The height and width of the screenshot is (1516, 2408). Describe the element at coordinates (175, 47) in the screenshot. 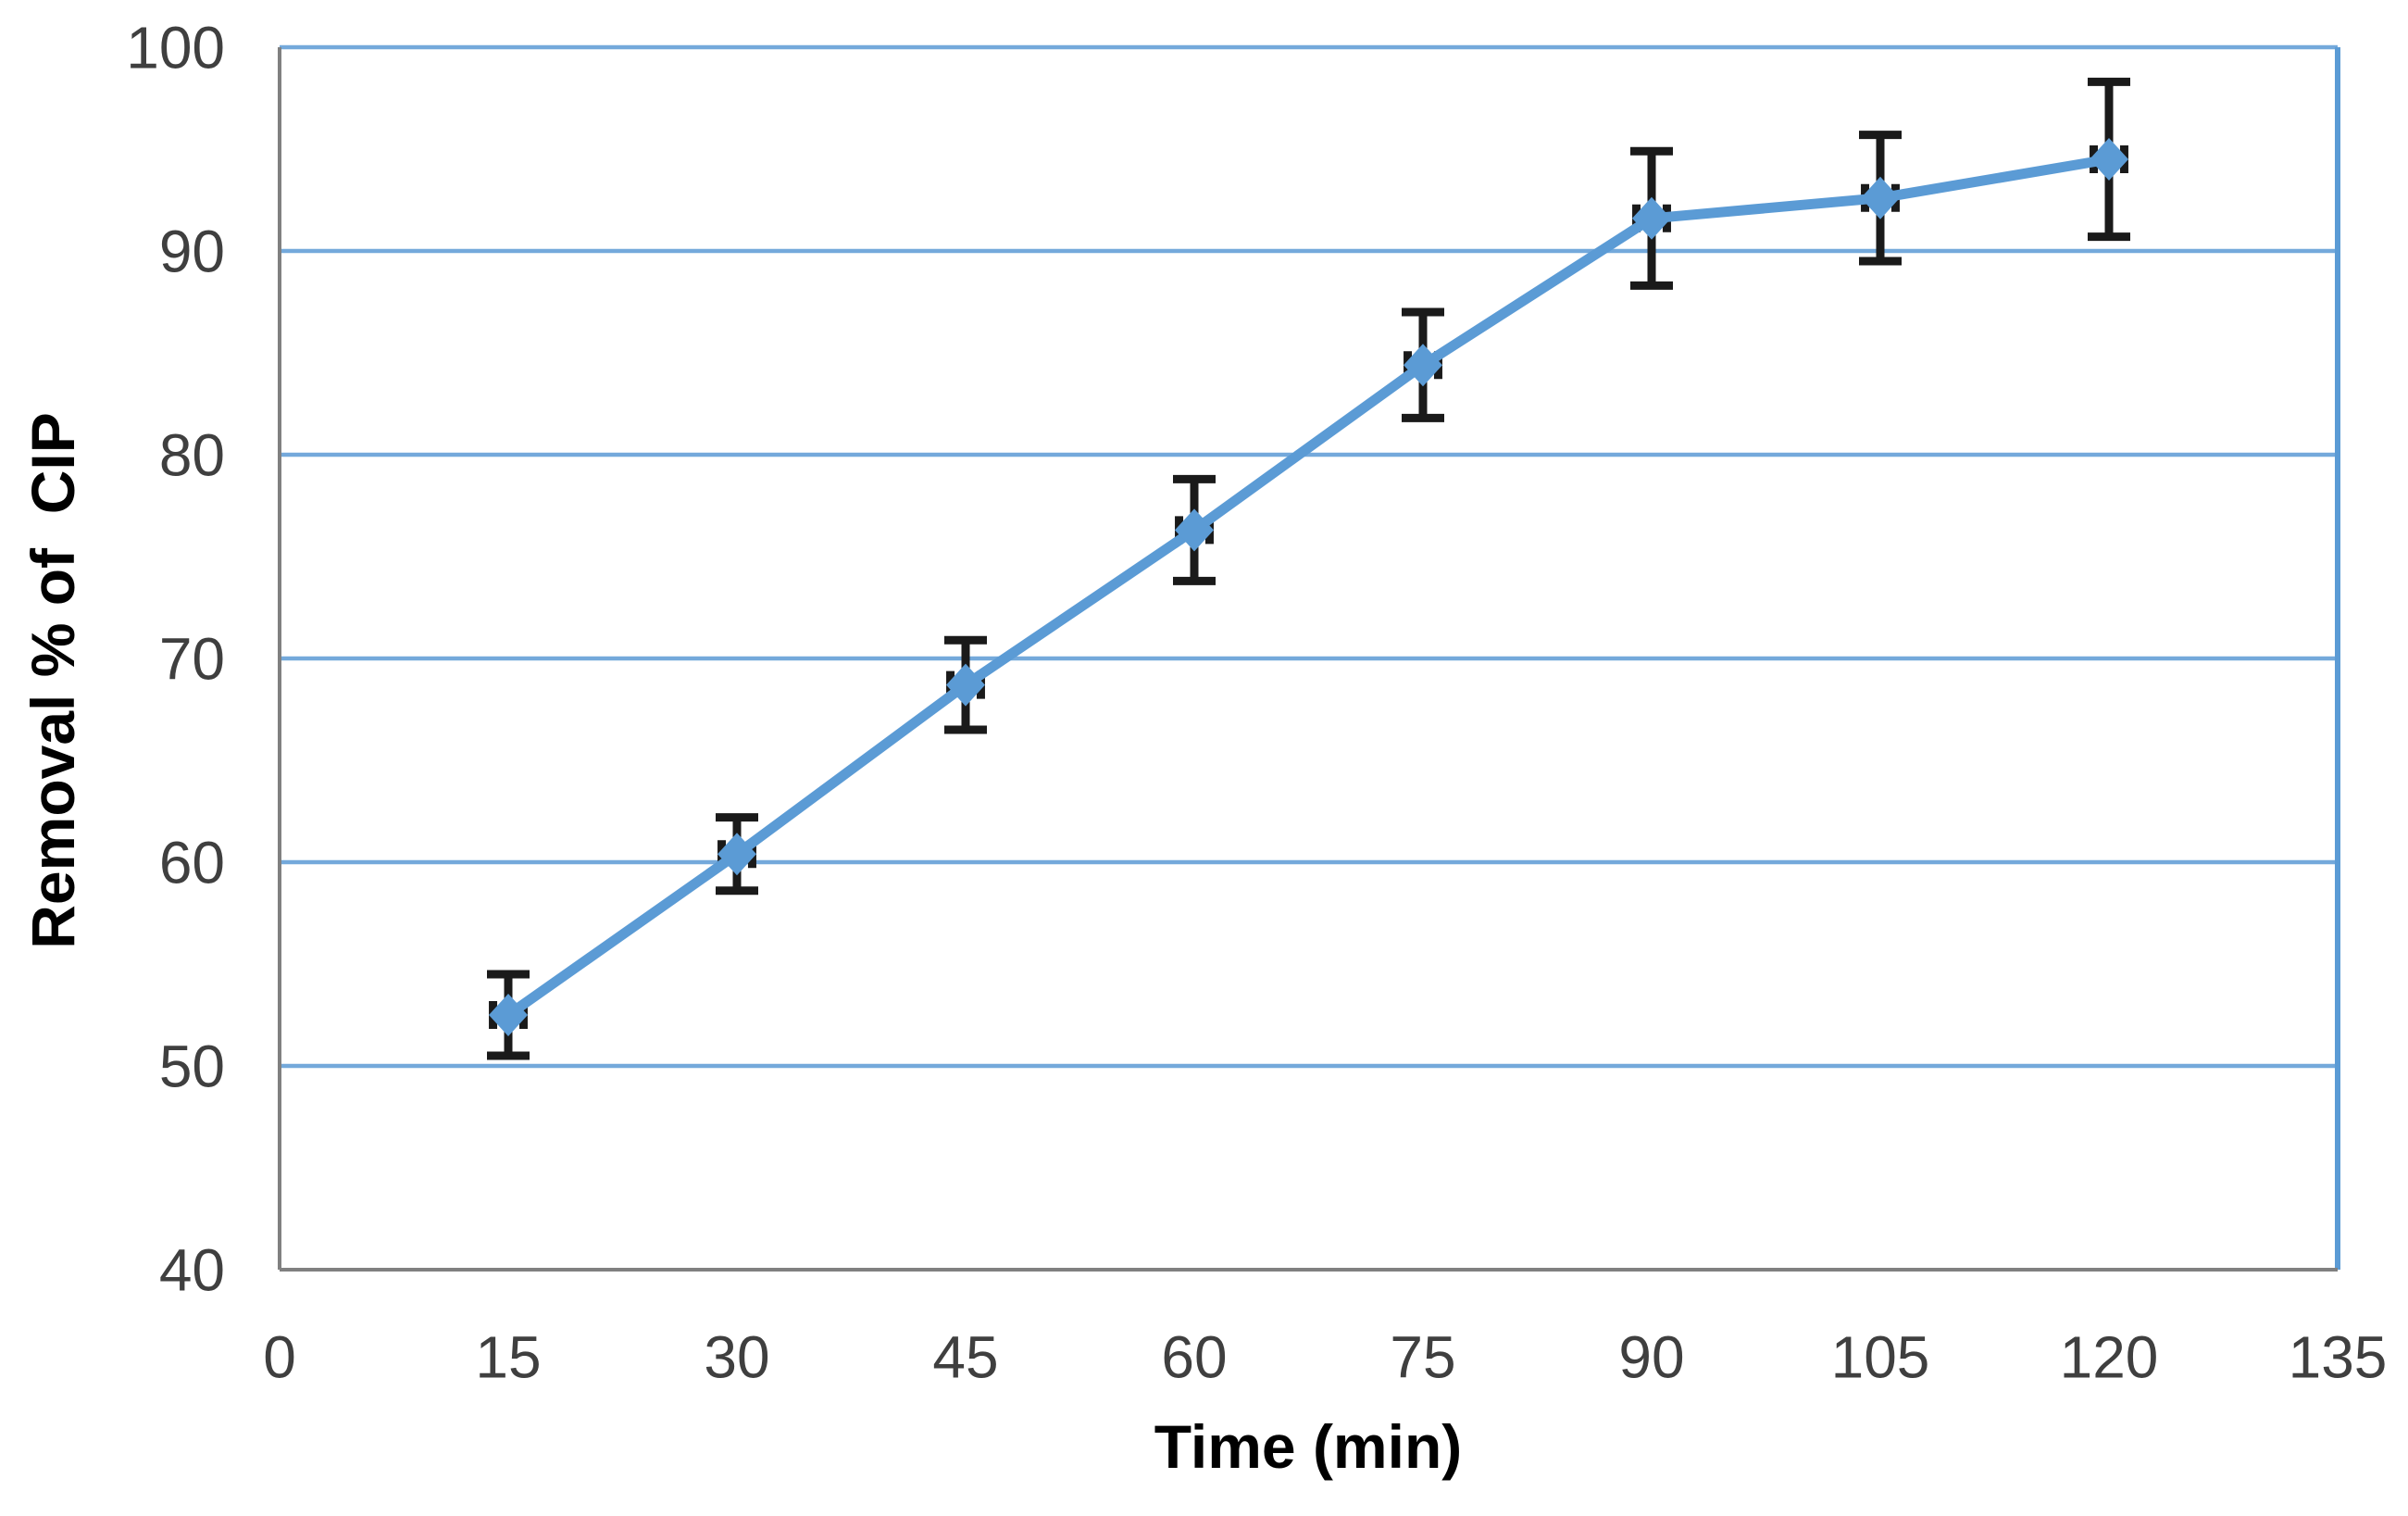

I see `y-tick-label: 100` at that location.